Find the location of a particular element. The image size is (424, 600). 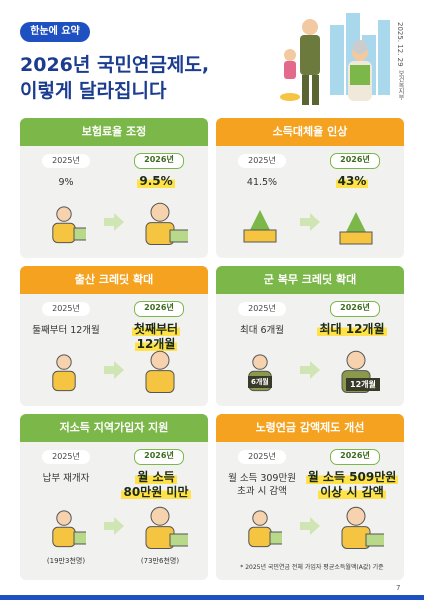

after-text: 월 소득 509만원 is located at coordinates (352, 477).